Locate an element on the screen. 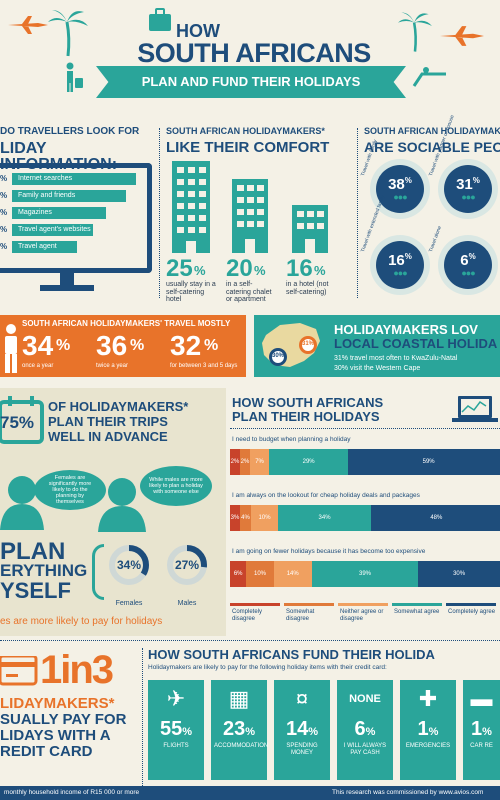 This screenshot has width=500, height=800. bar-segment: 59% is located at coordinates (424, 462).